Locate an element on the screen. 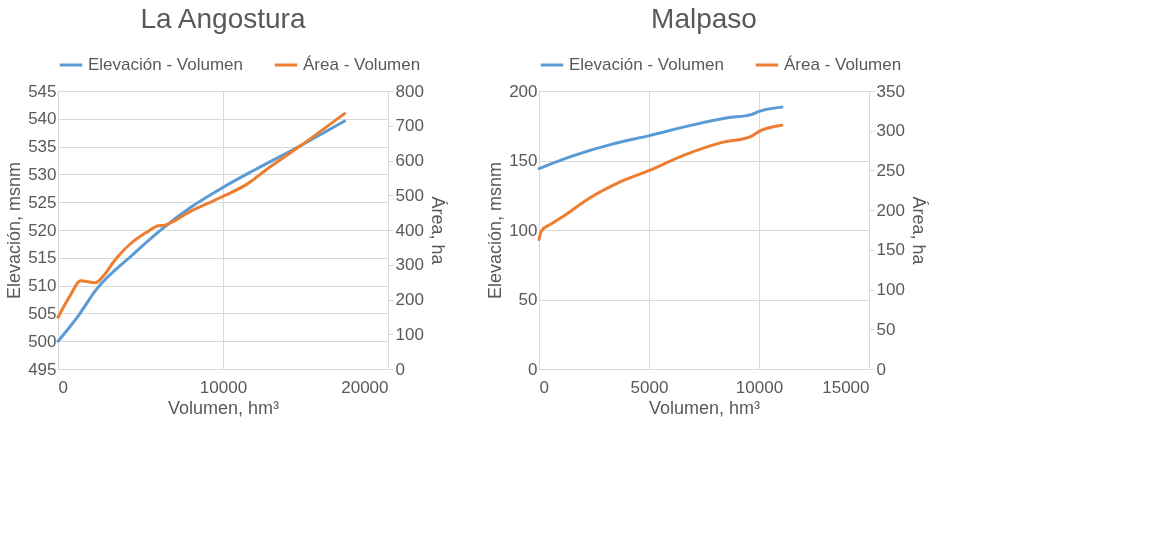  y-tick-label: 545 is located at coordinates (42, 91).